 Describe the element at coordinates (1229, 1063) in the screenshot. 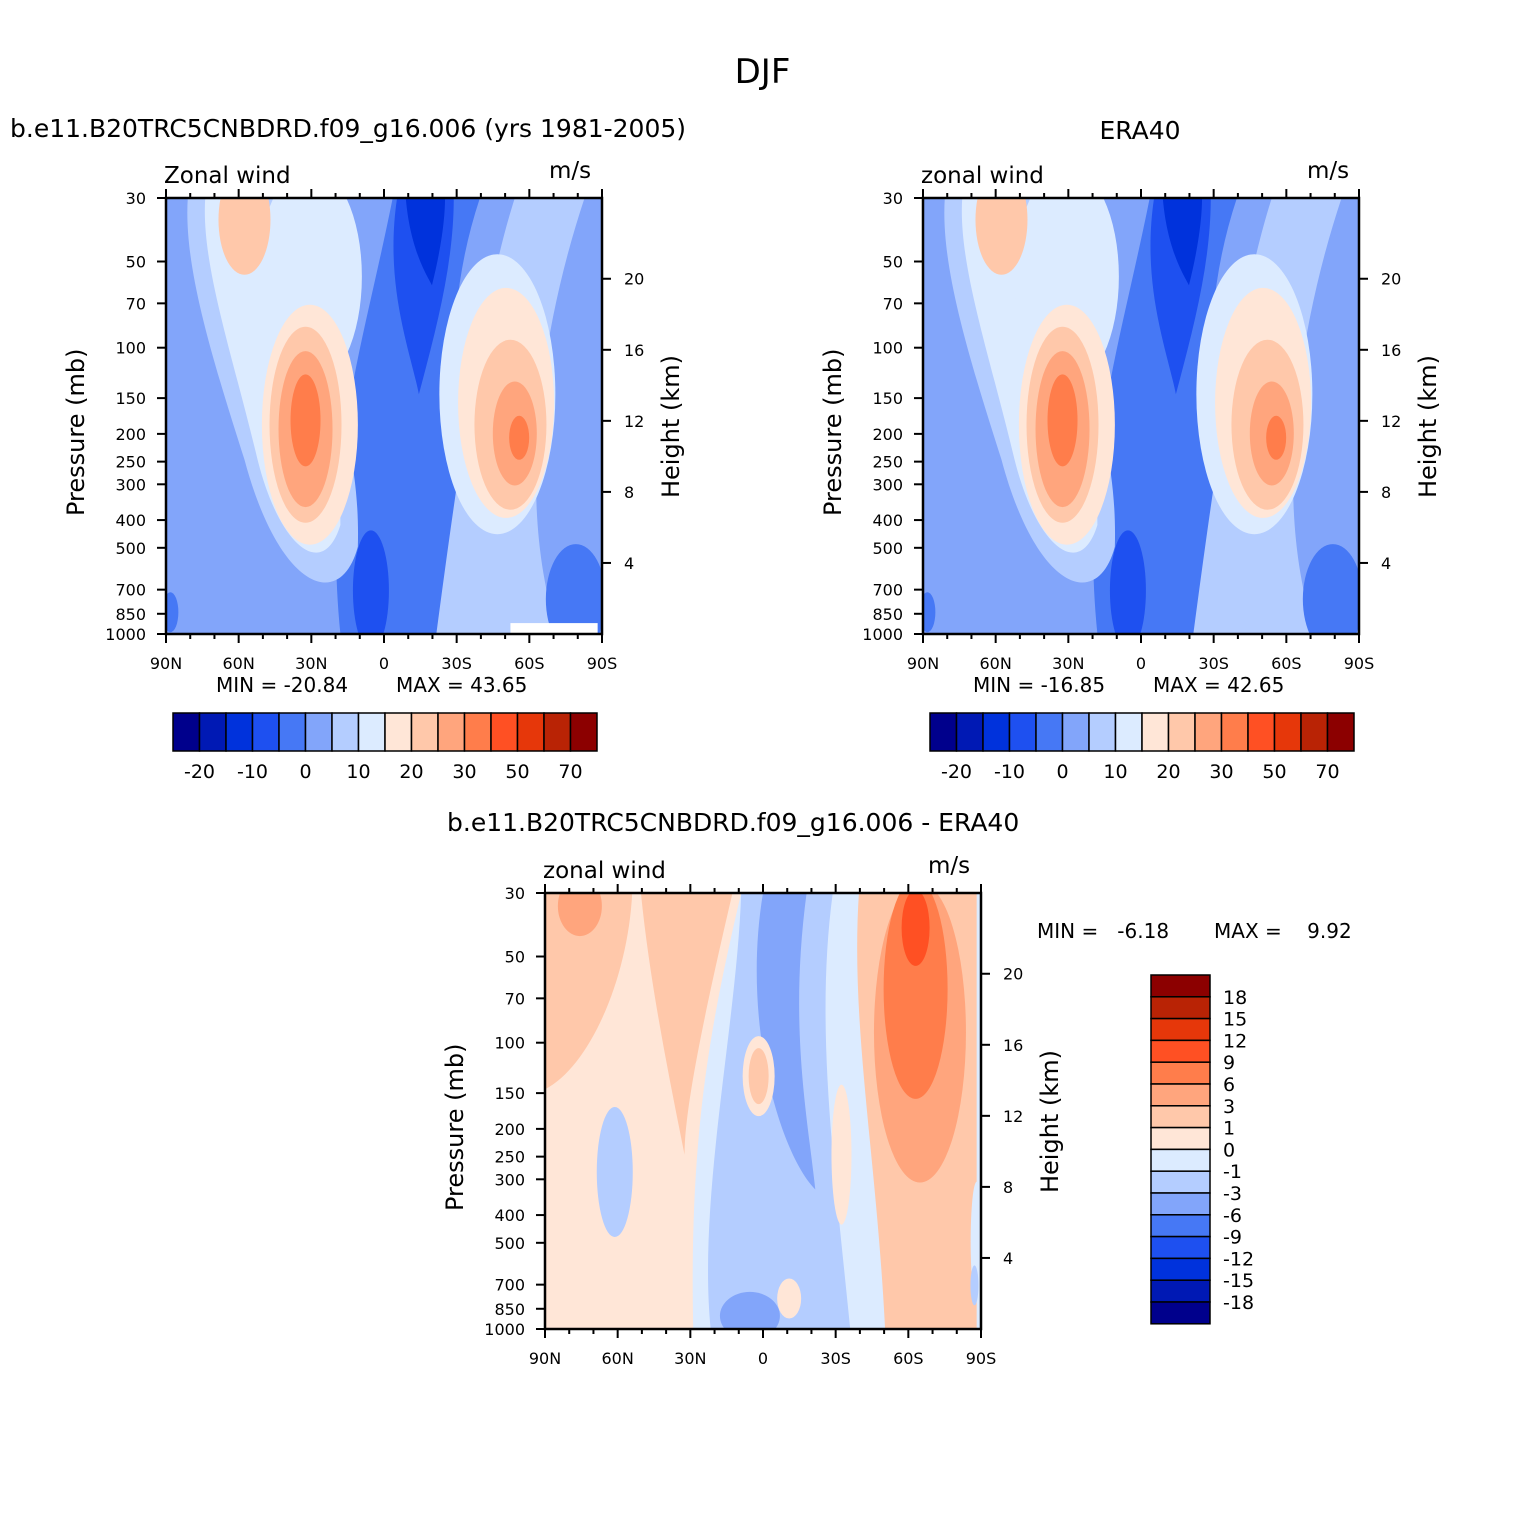

I see `colorbar-label: 9` at that location.